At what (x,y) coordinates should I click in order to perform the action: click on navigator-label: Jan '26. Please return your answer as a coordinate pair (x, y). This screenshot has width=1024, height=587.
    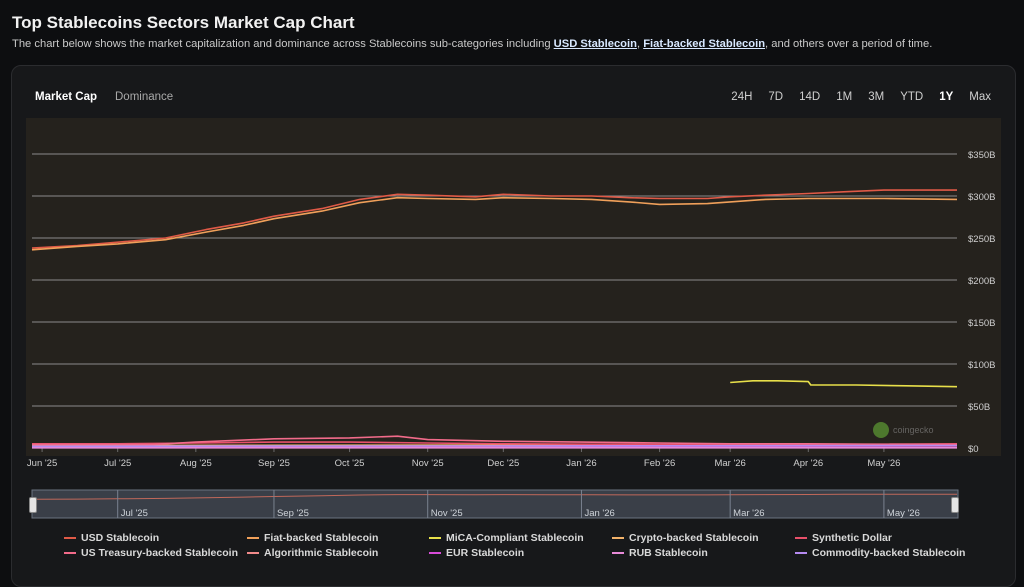
    Looking at the image, I should click on (599, 513).